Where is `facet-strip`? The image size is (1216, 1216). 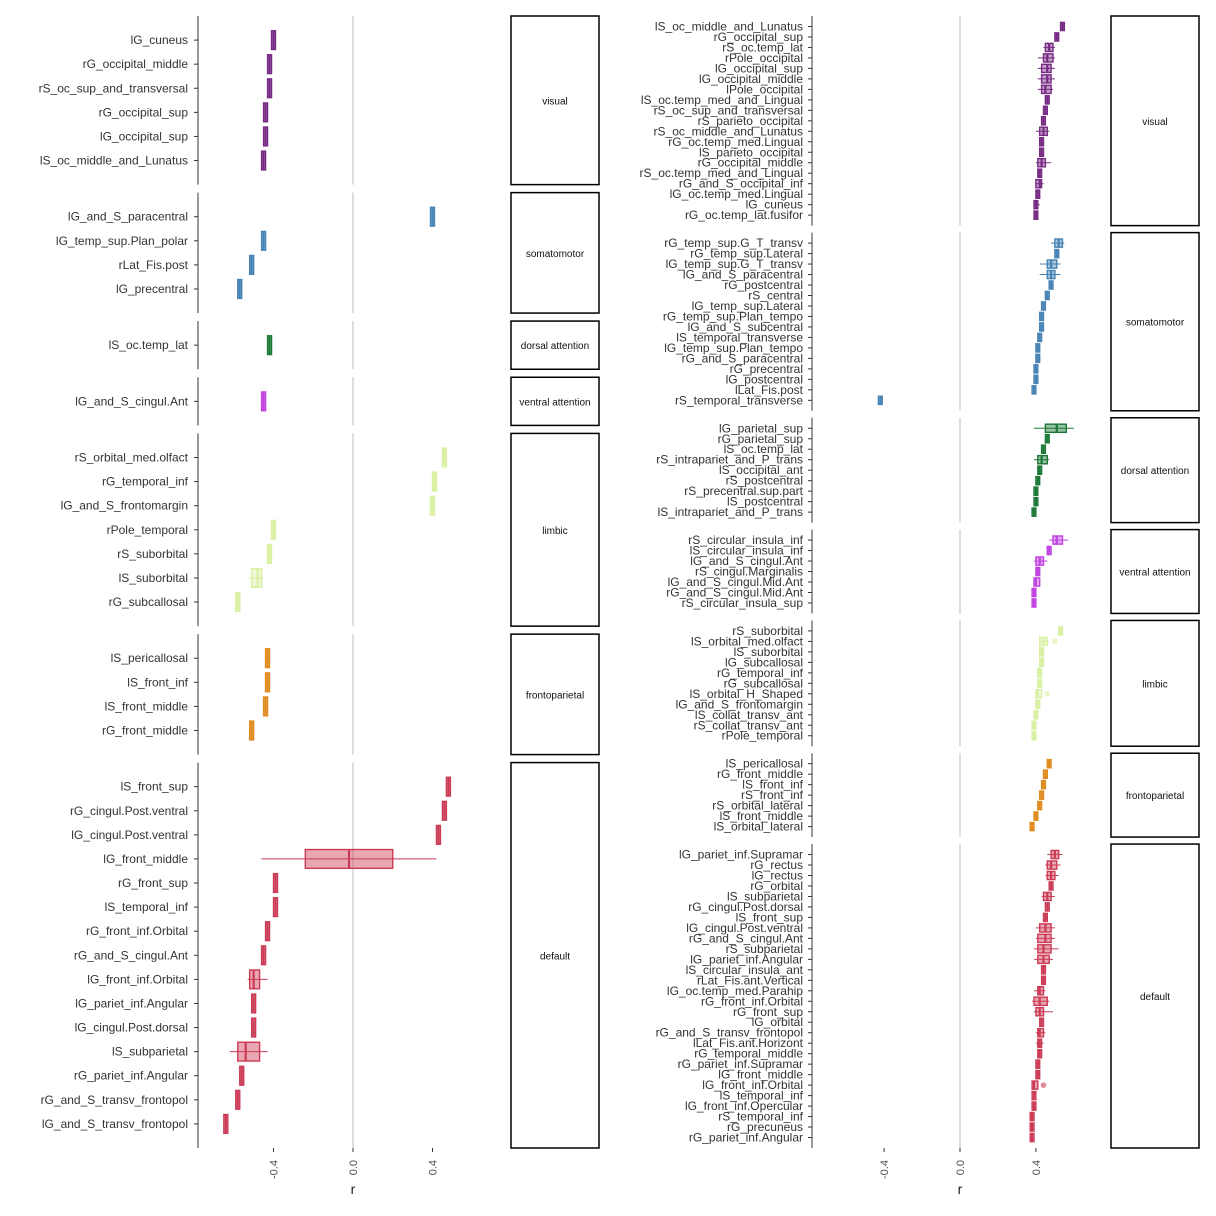 facet-strip is located at coordinates (555, 694).